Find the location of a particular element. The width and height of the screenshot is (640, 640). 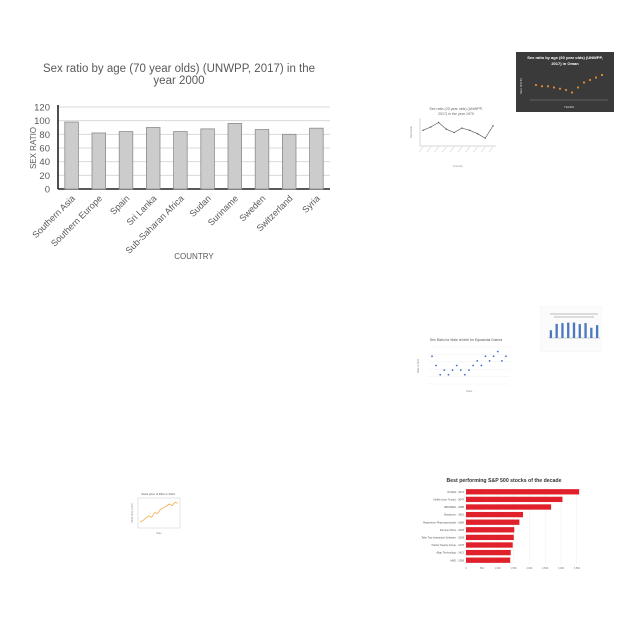

thumb-plot-frame is located at coordinates (159, 513).